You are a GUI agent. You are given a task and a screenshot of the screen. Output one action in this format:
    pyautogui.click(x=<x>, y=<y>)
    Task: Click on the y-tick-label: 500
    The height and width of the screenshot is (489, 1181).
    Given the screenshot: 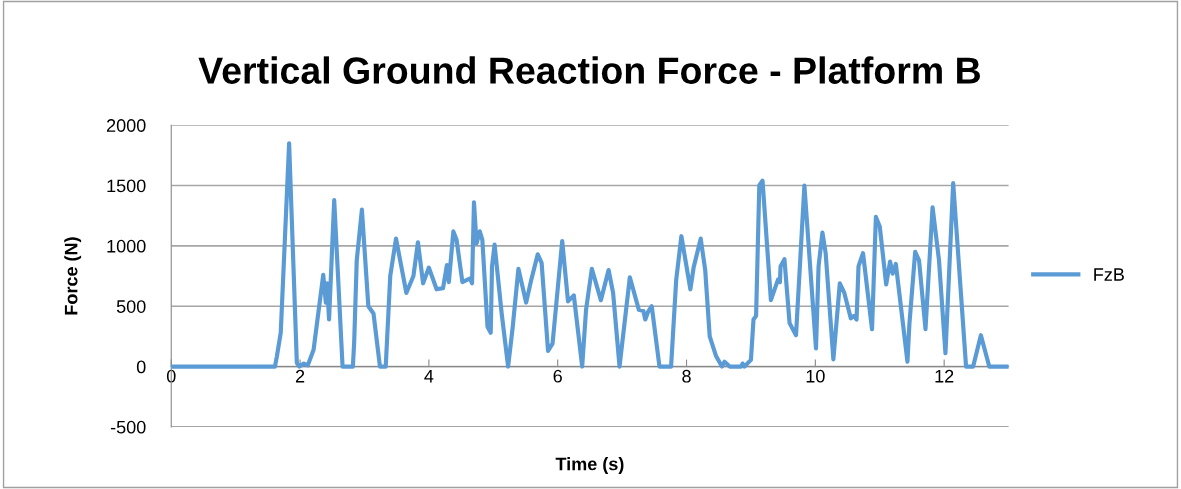 What is the action you would take?
    pyautogui.click(x=131, y=306)
    